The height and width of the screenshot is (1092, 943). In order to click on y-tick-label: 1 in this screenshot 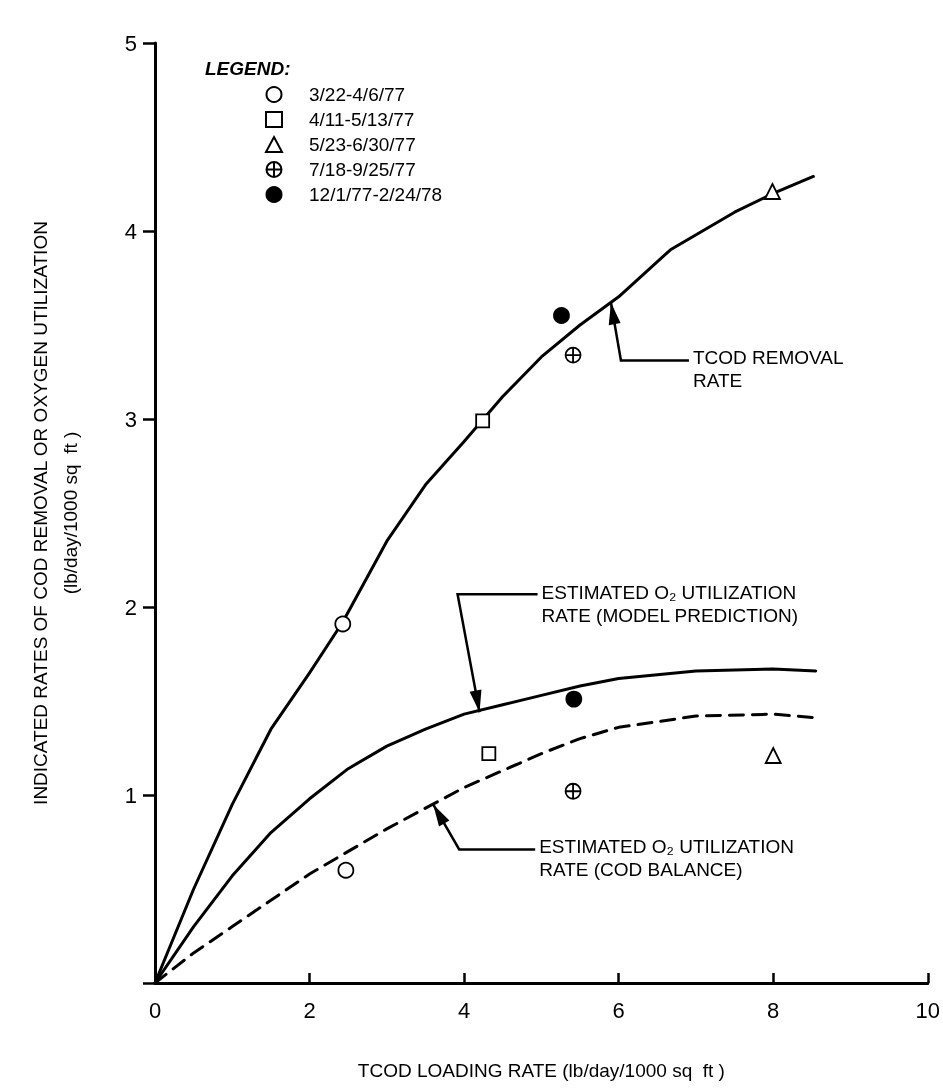, I will do `click(130, 795)`.